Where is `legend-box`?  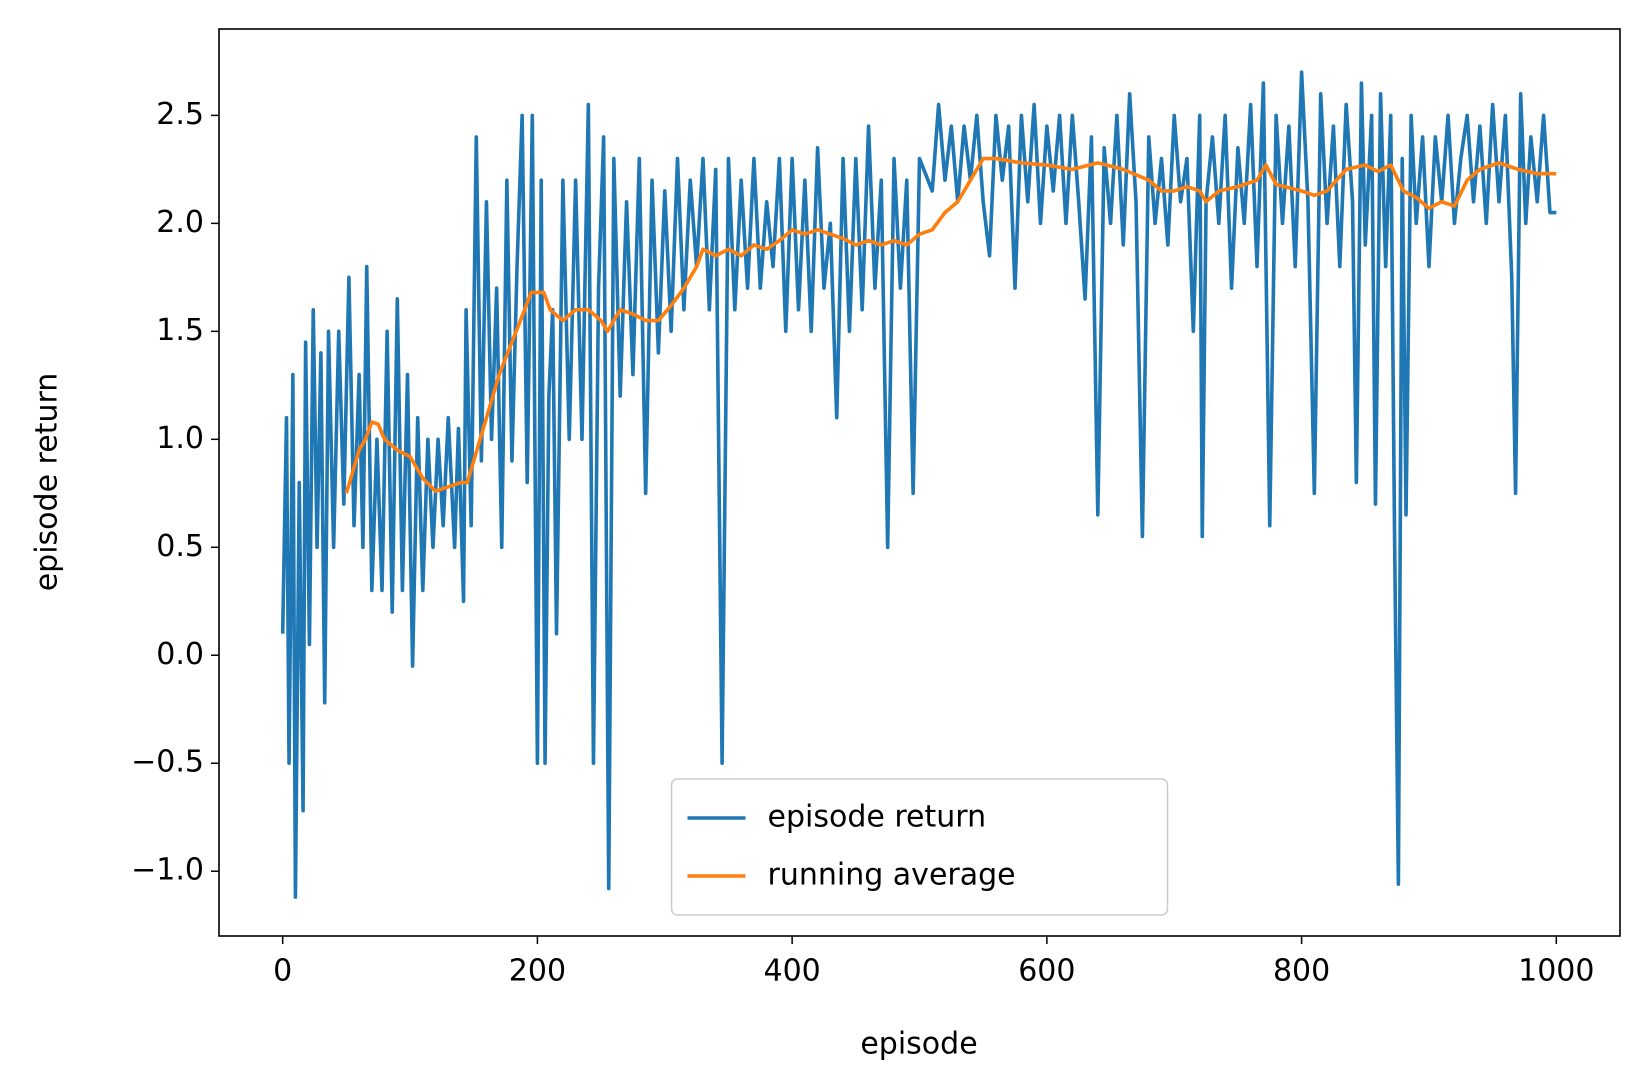
legend-box is located at coordinates (919, 847).